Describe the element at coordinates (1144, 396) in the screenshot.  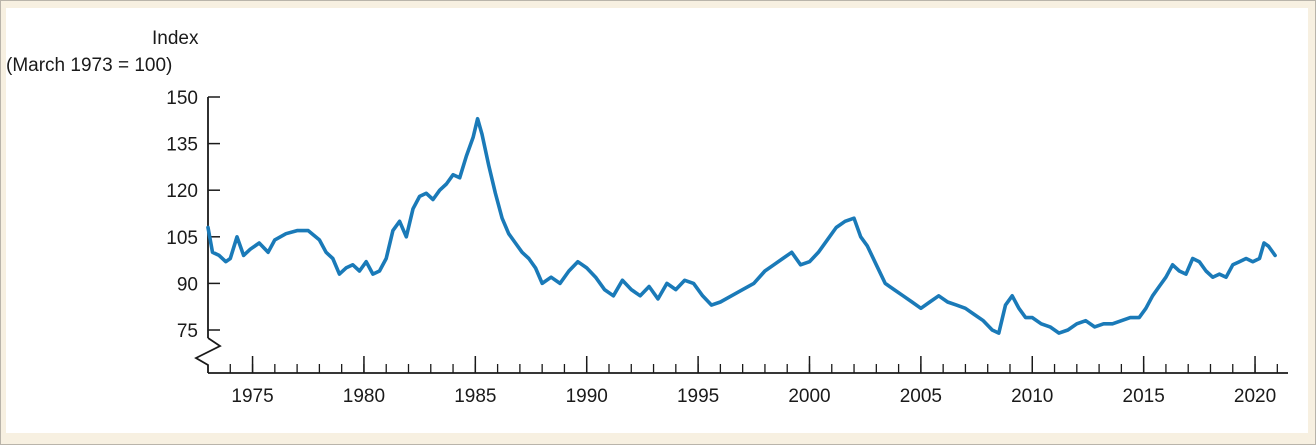
I see `x-tick-label: 2015` at that location.